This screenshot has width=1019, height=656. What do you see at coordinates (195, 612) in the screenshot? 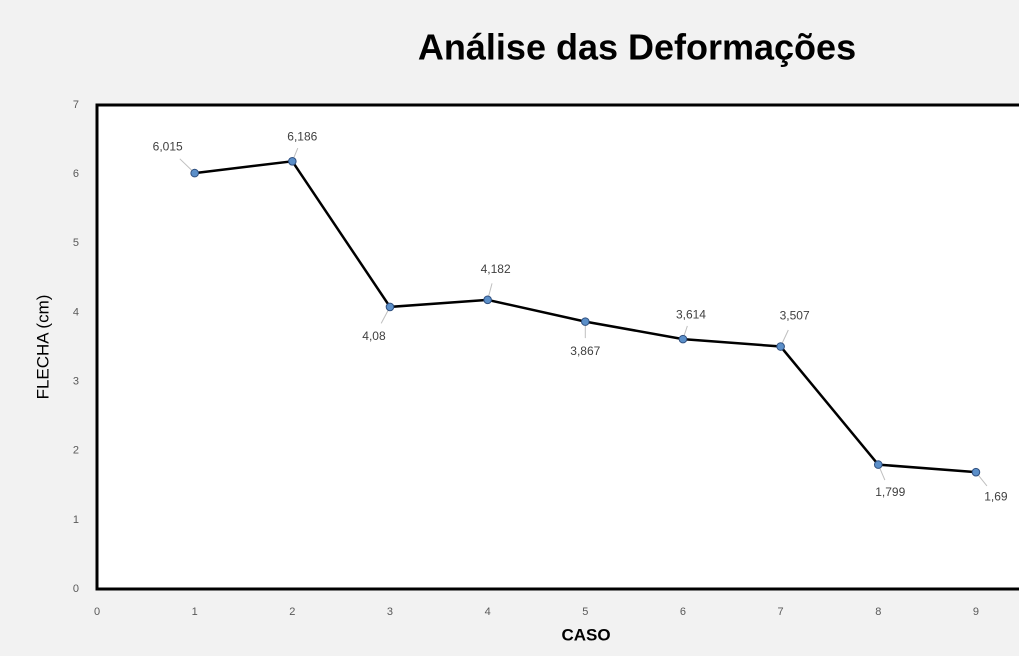
I see `x-tick-label: 1` at bounding box center [195, 612].